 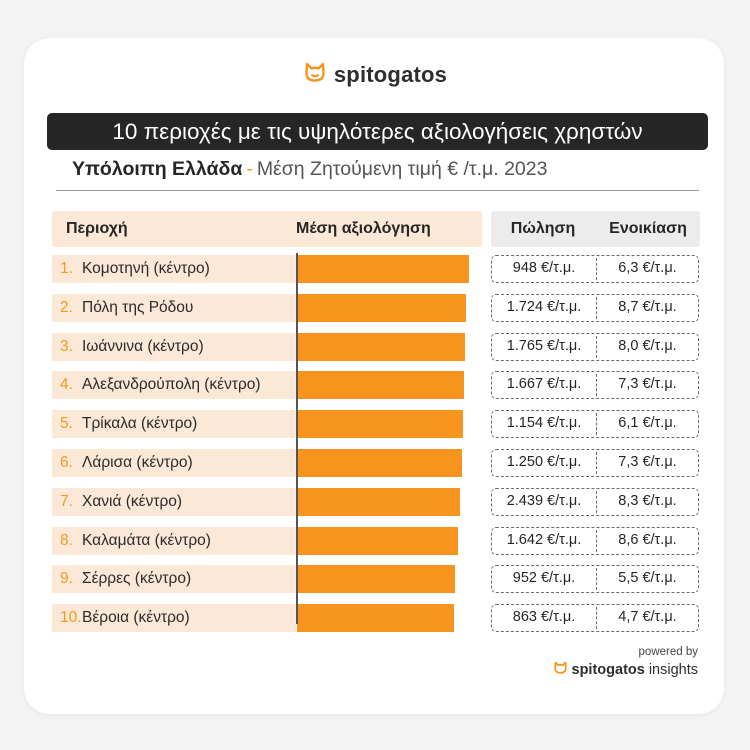 What do you see at coordinates (544, 423) in the screenshot?
I see `sale-price: 1.154 €/τ.μ.` at bounding box center [544, 423].